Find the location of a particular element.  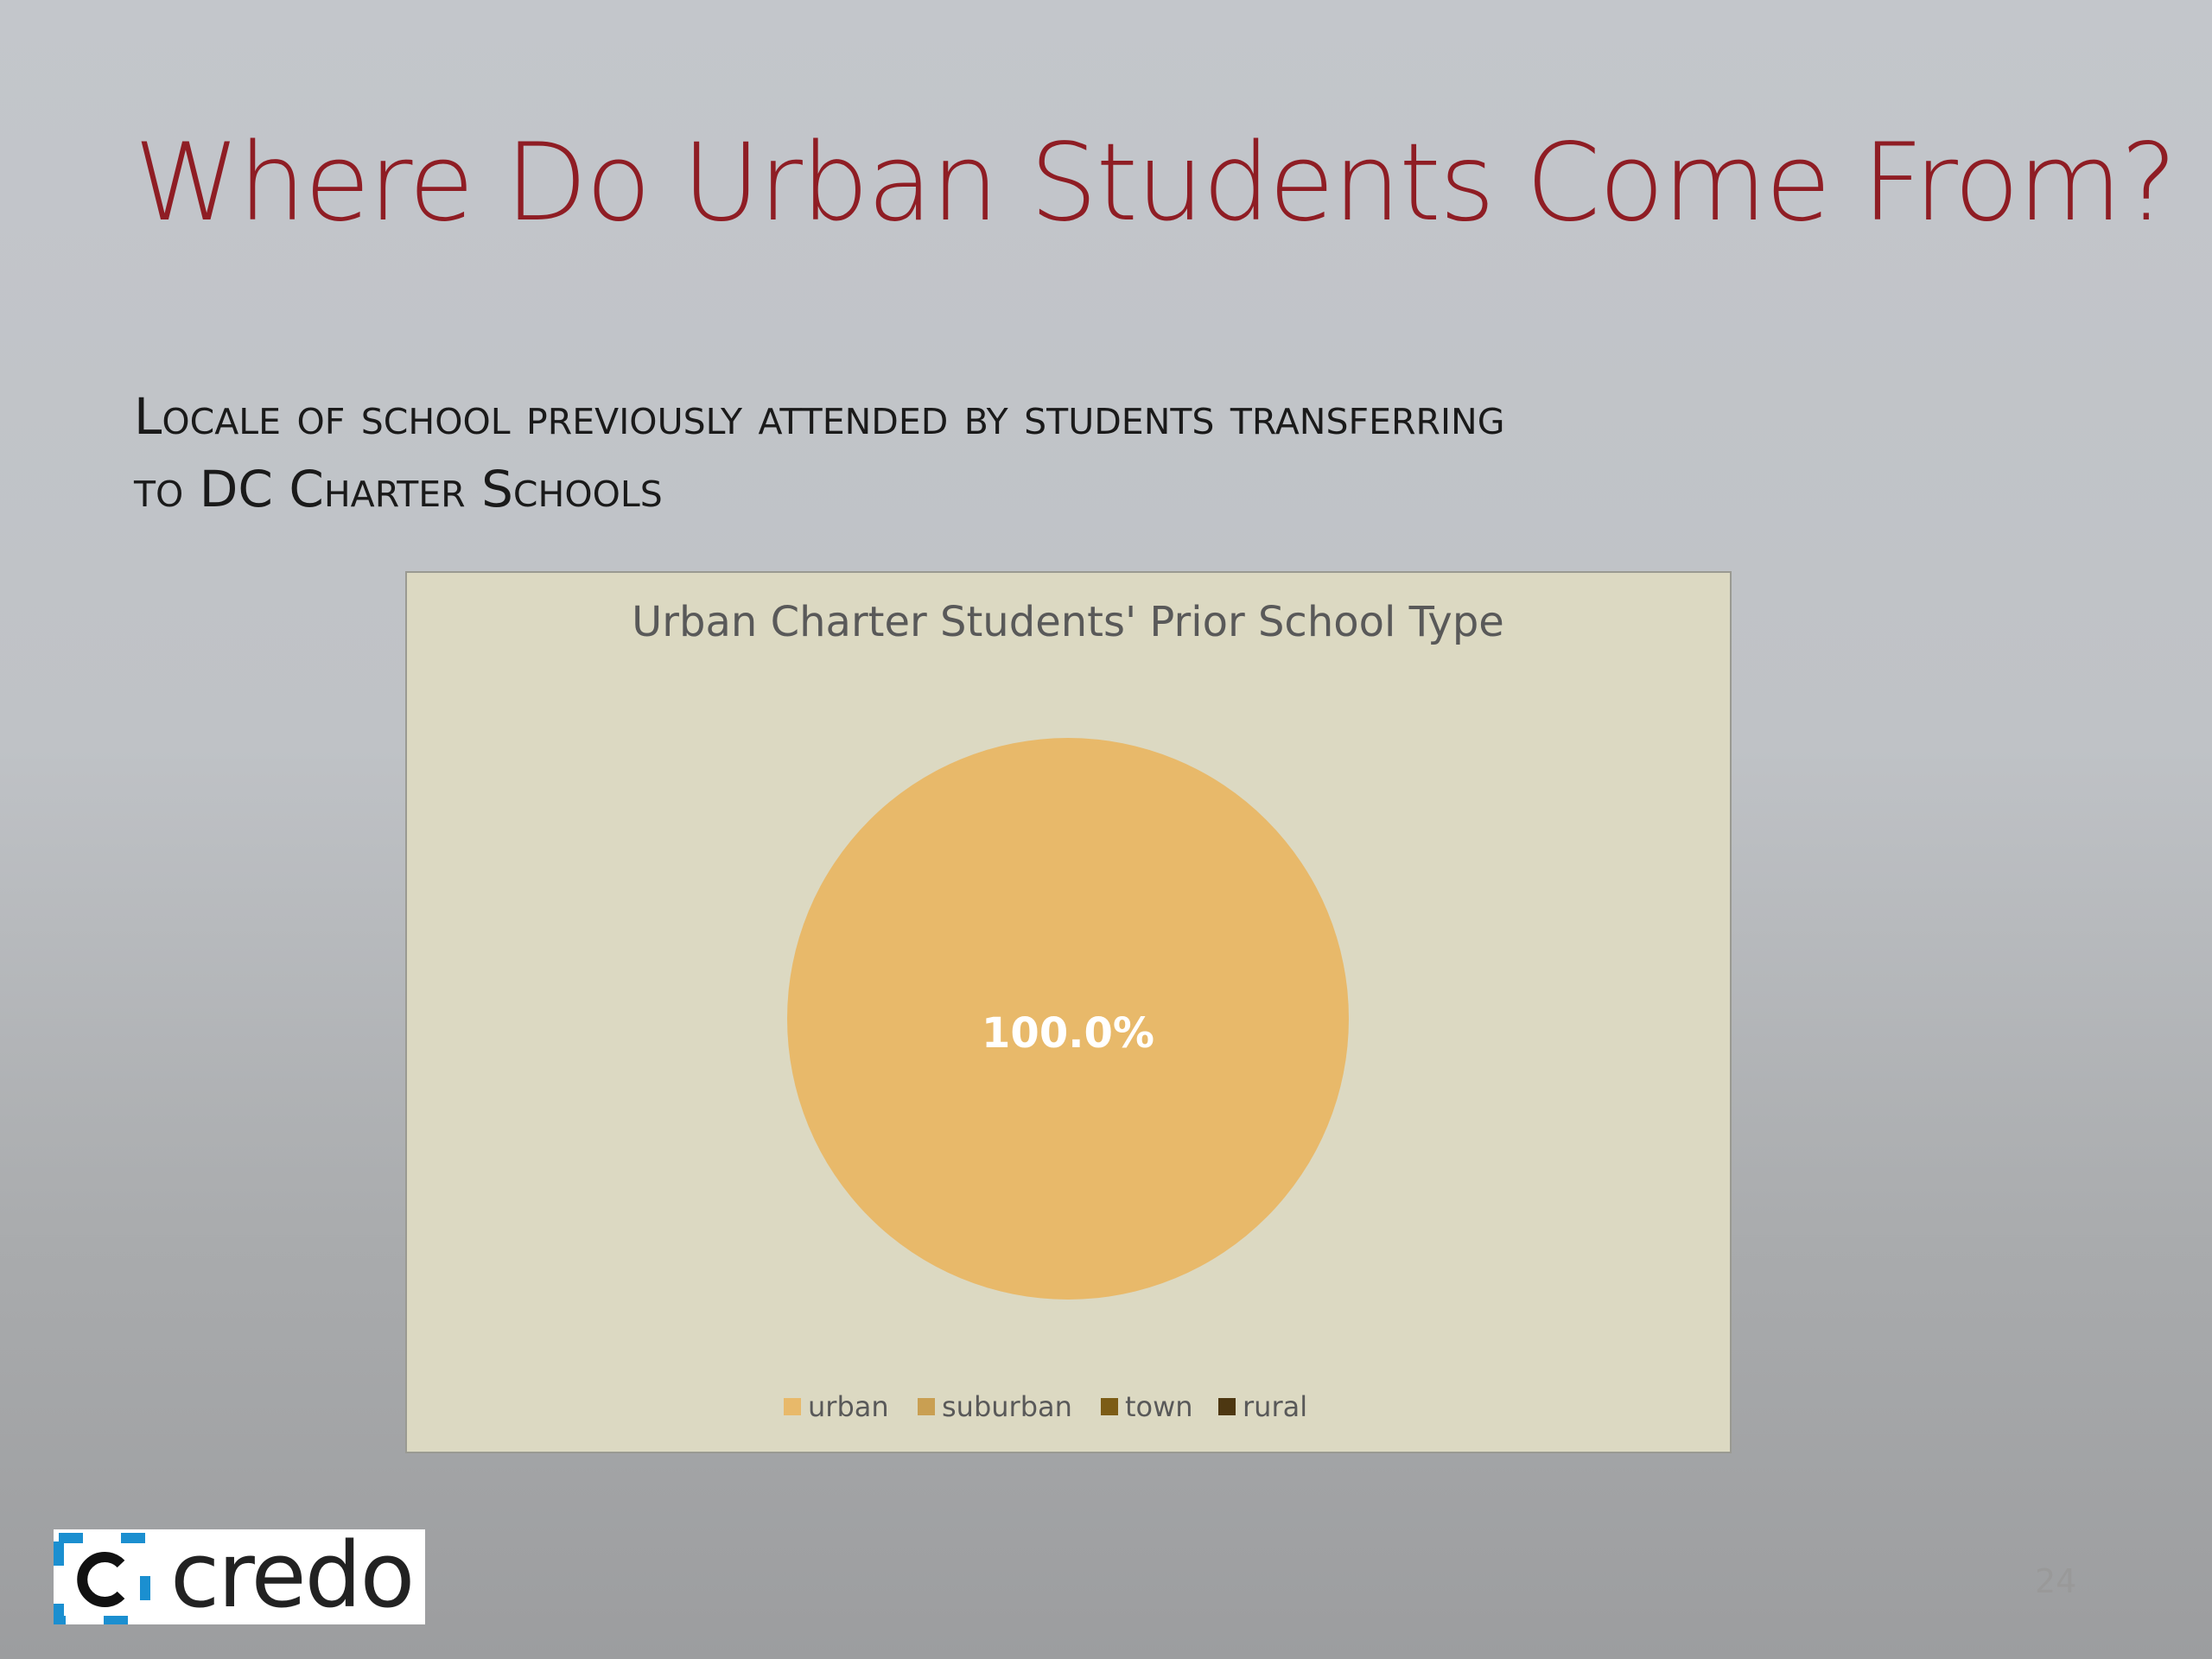

logo: credo is located at coordinates (239, 1575).